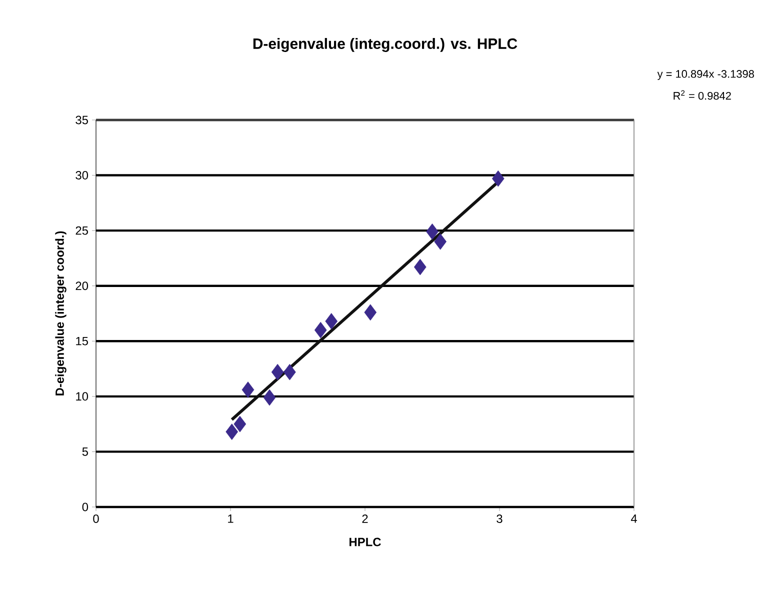 This screenshot has height=589, width=764. I want to click on y-tick-label: 25, so click(82, 230).